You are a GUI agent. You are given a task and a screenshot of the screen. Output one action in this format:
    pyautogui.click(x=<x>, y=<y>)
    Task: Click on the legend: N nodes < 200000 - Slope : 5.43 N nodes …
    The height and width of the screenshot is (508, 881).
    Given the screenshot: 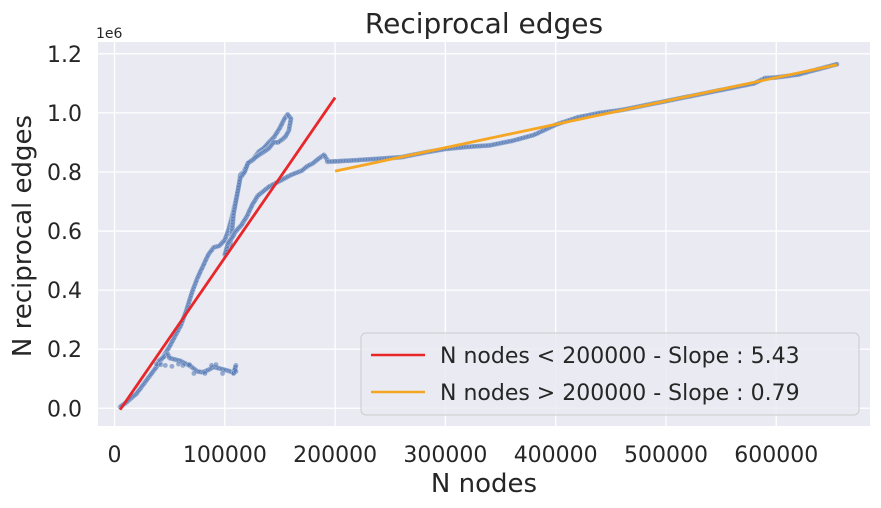 What is the action you would take?
    pyautogui.click(x=610, y=374)
    